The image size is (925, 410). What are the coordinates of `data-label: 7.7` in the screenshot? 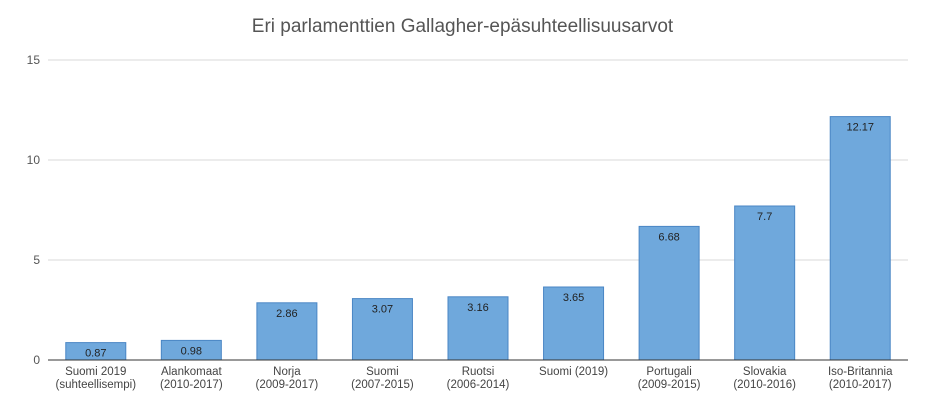 It's located at (764, 217).